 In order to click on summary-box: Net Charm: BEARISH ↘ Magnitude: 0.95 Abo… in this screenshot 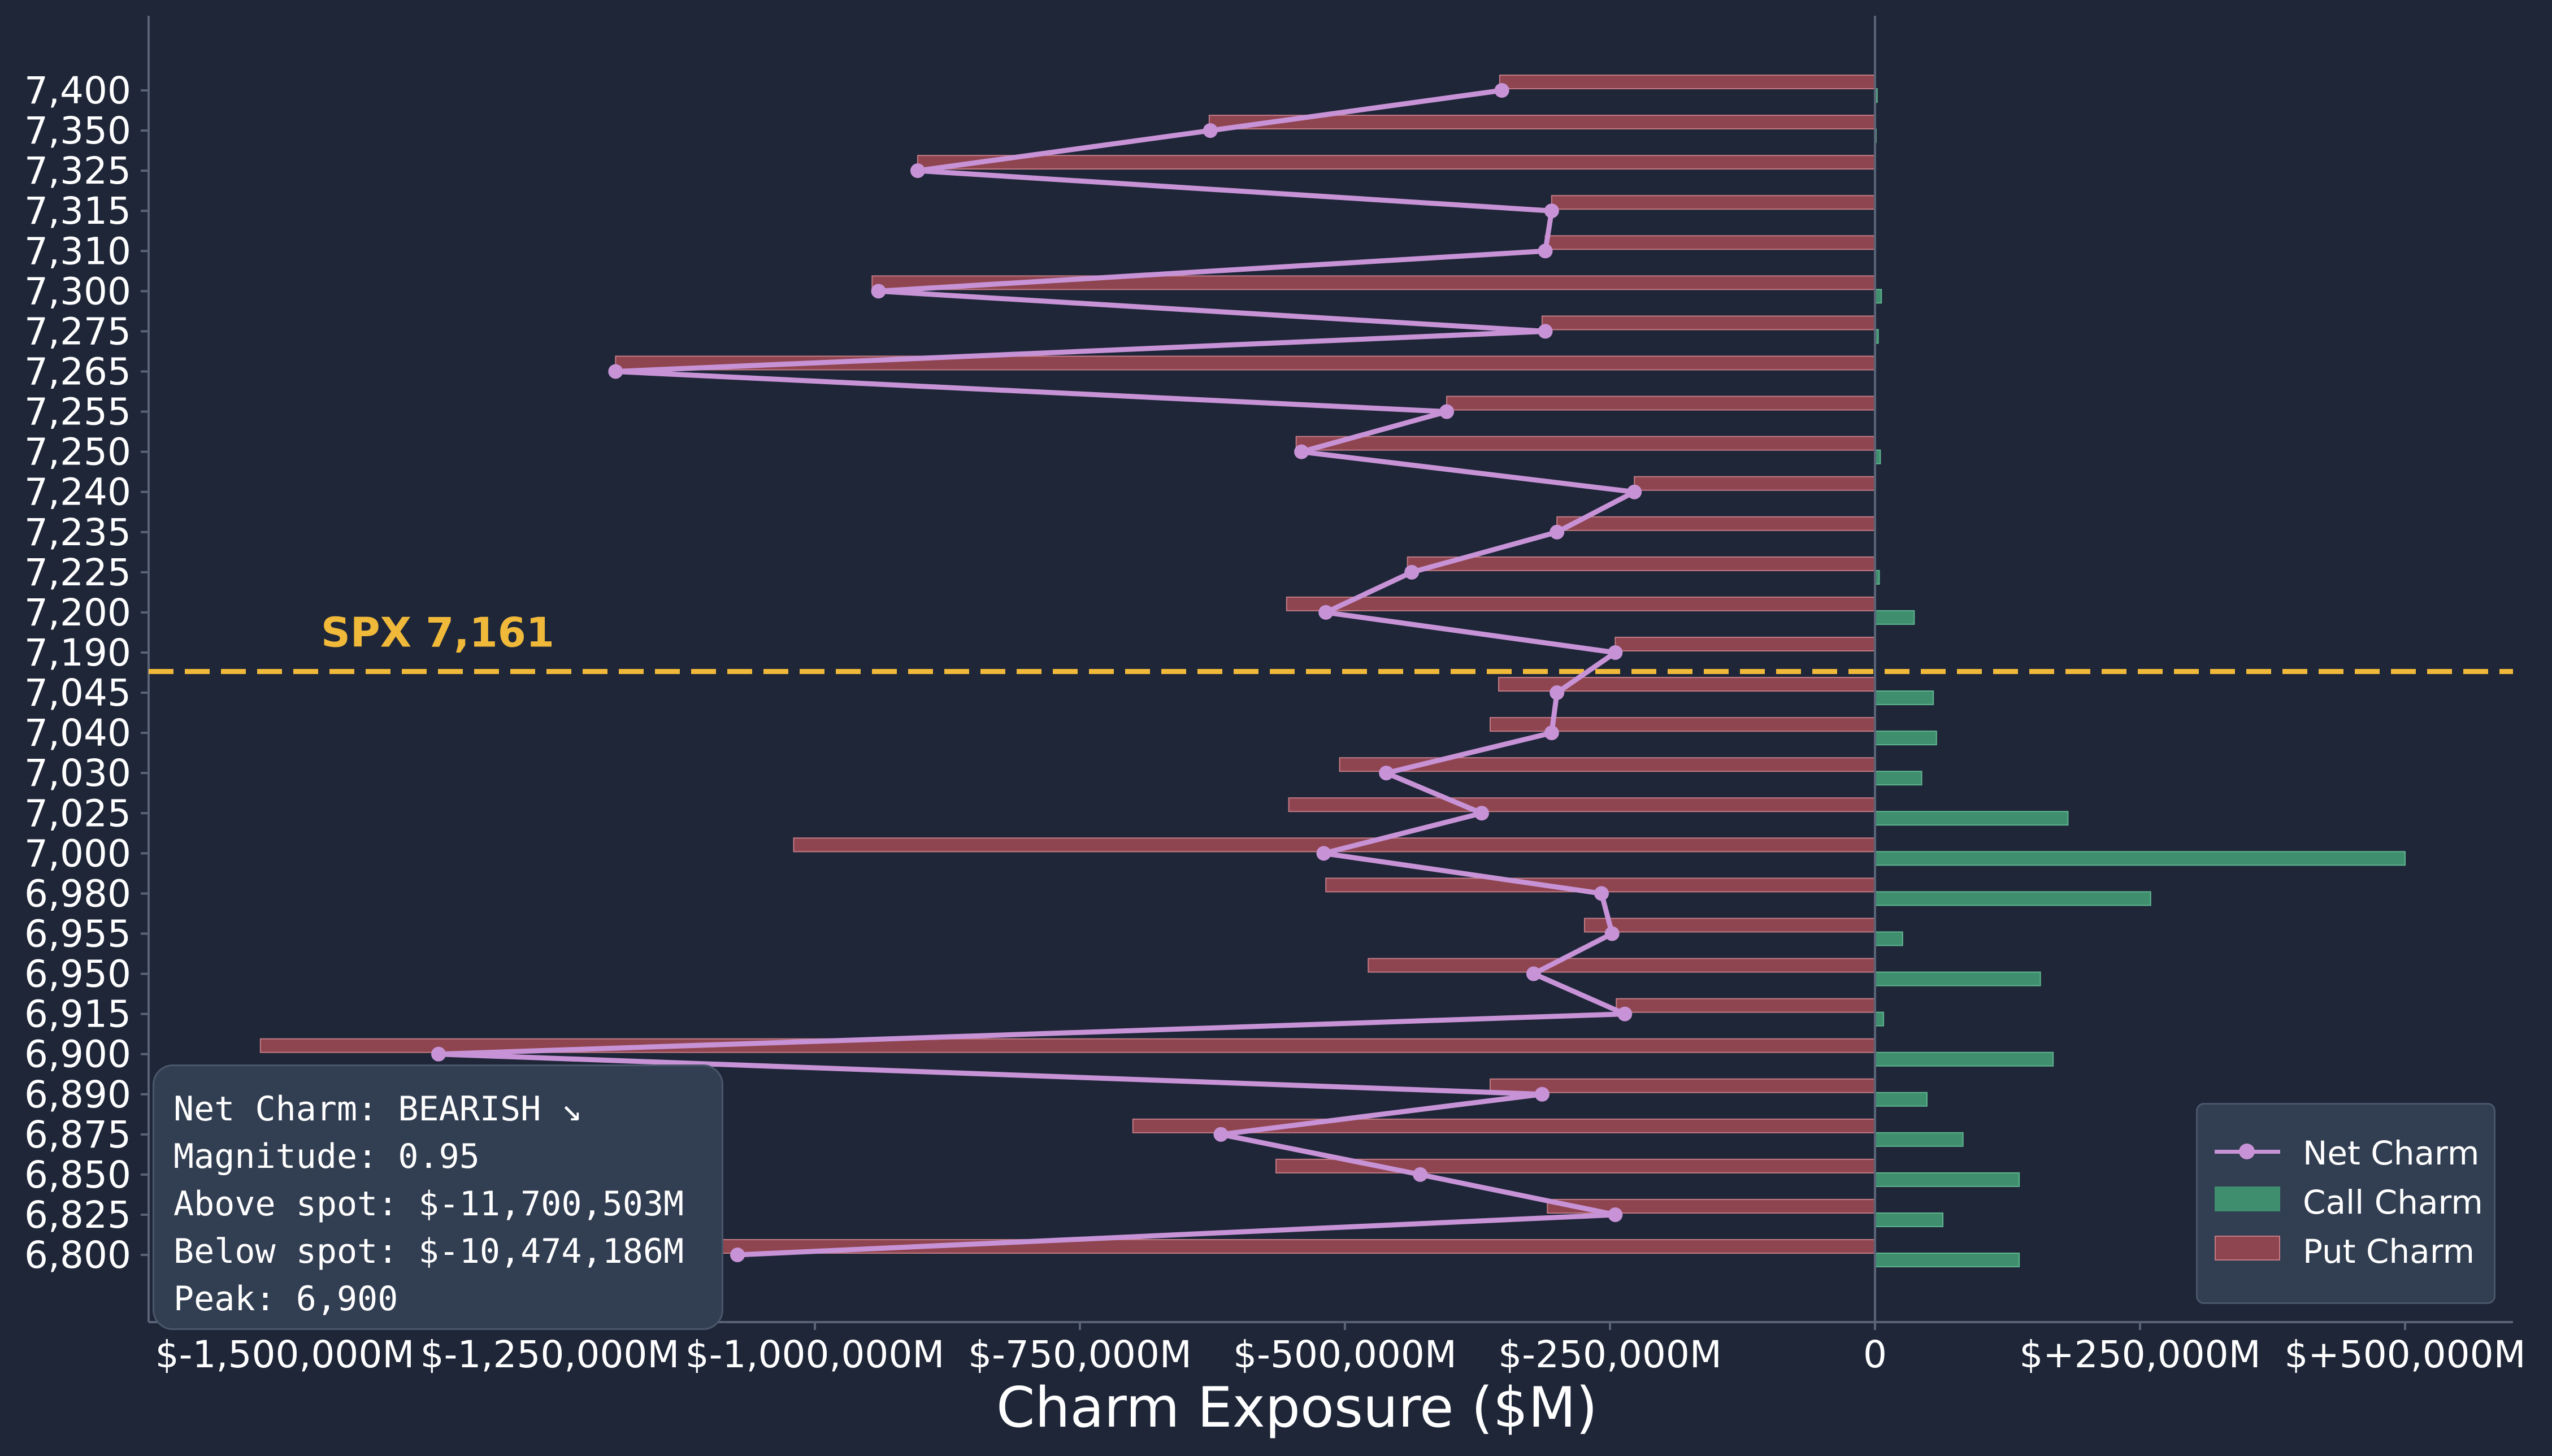, I will do `click(438, 1197)`.